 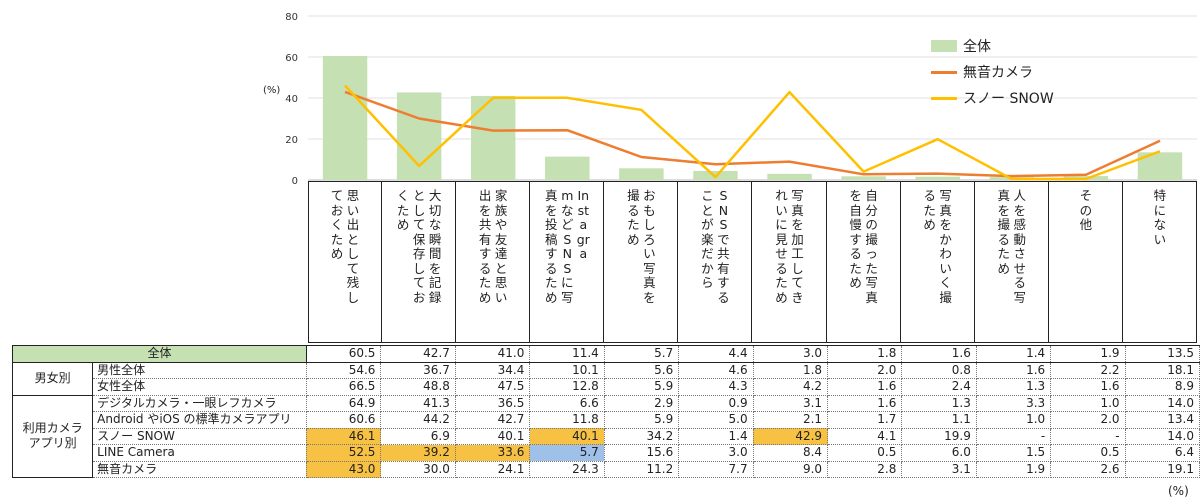 I want to click on row-label: LINE Camera, so click(x=199, y=453).